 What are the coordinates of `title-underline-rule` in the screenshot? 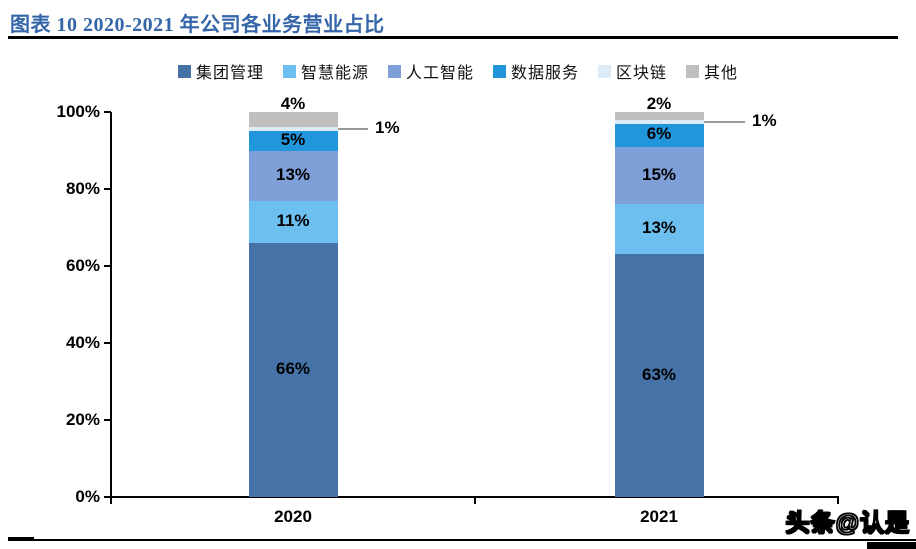 It's located at (453, 37).